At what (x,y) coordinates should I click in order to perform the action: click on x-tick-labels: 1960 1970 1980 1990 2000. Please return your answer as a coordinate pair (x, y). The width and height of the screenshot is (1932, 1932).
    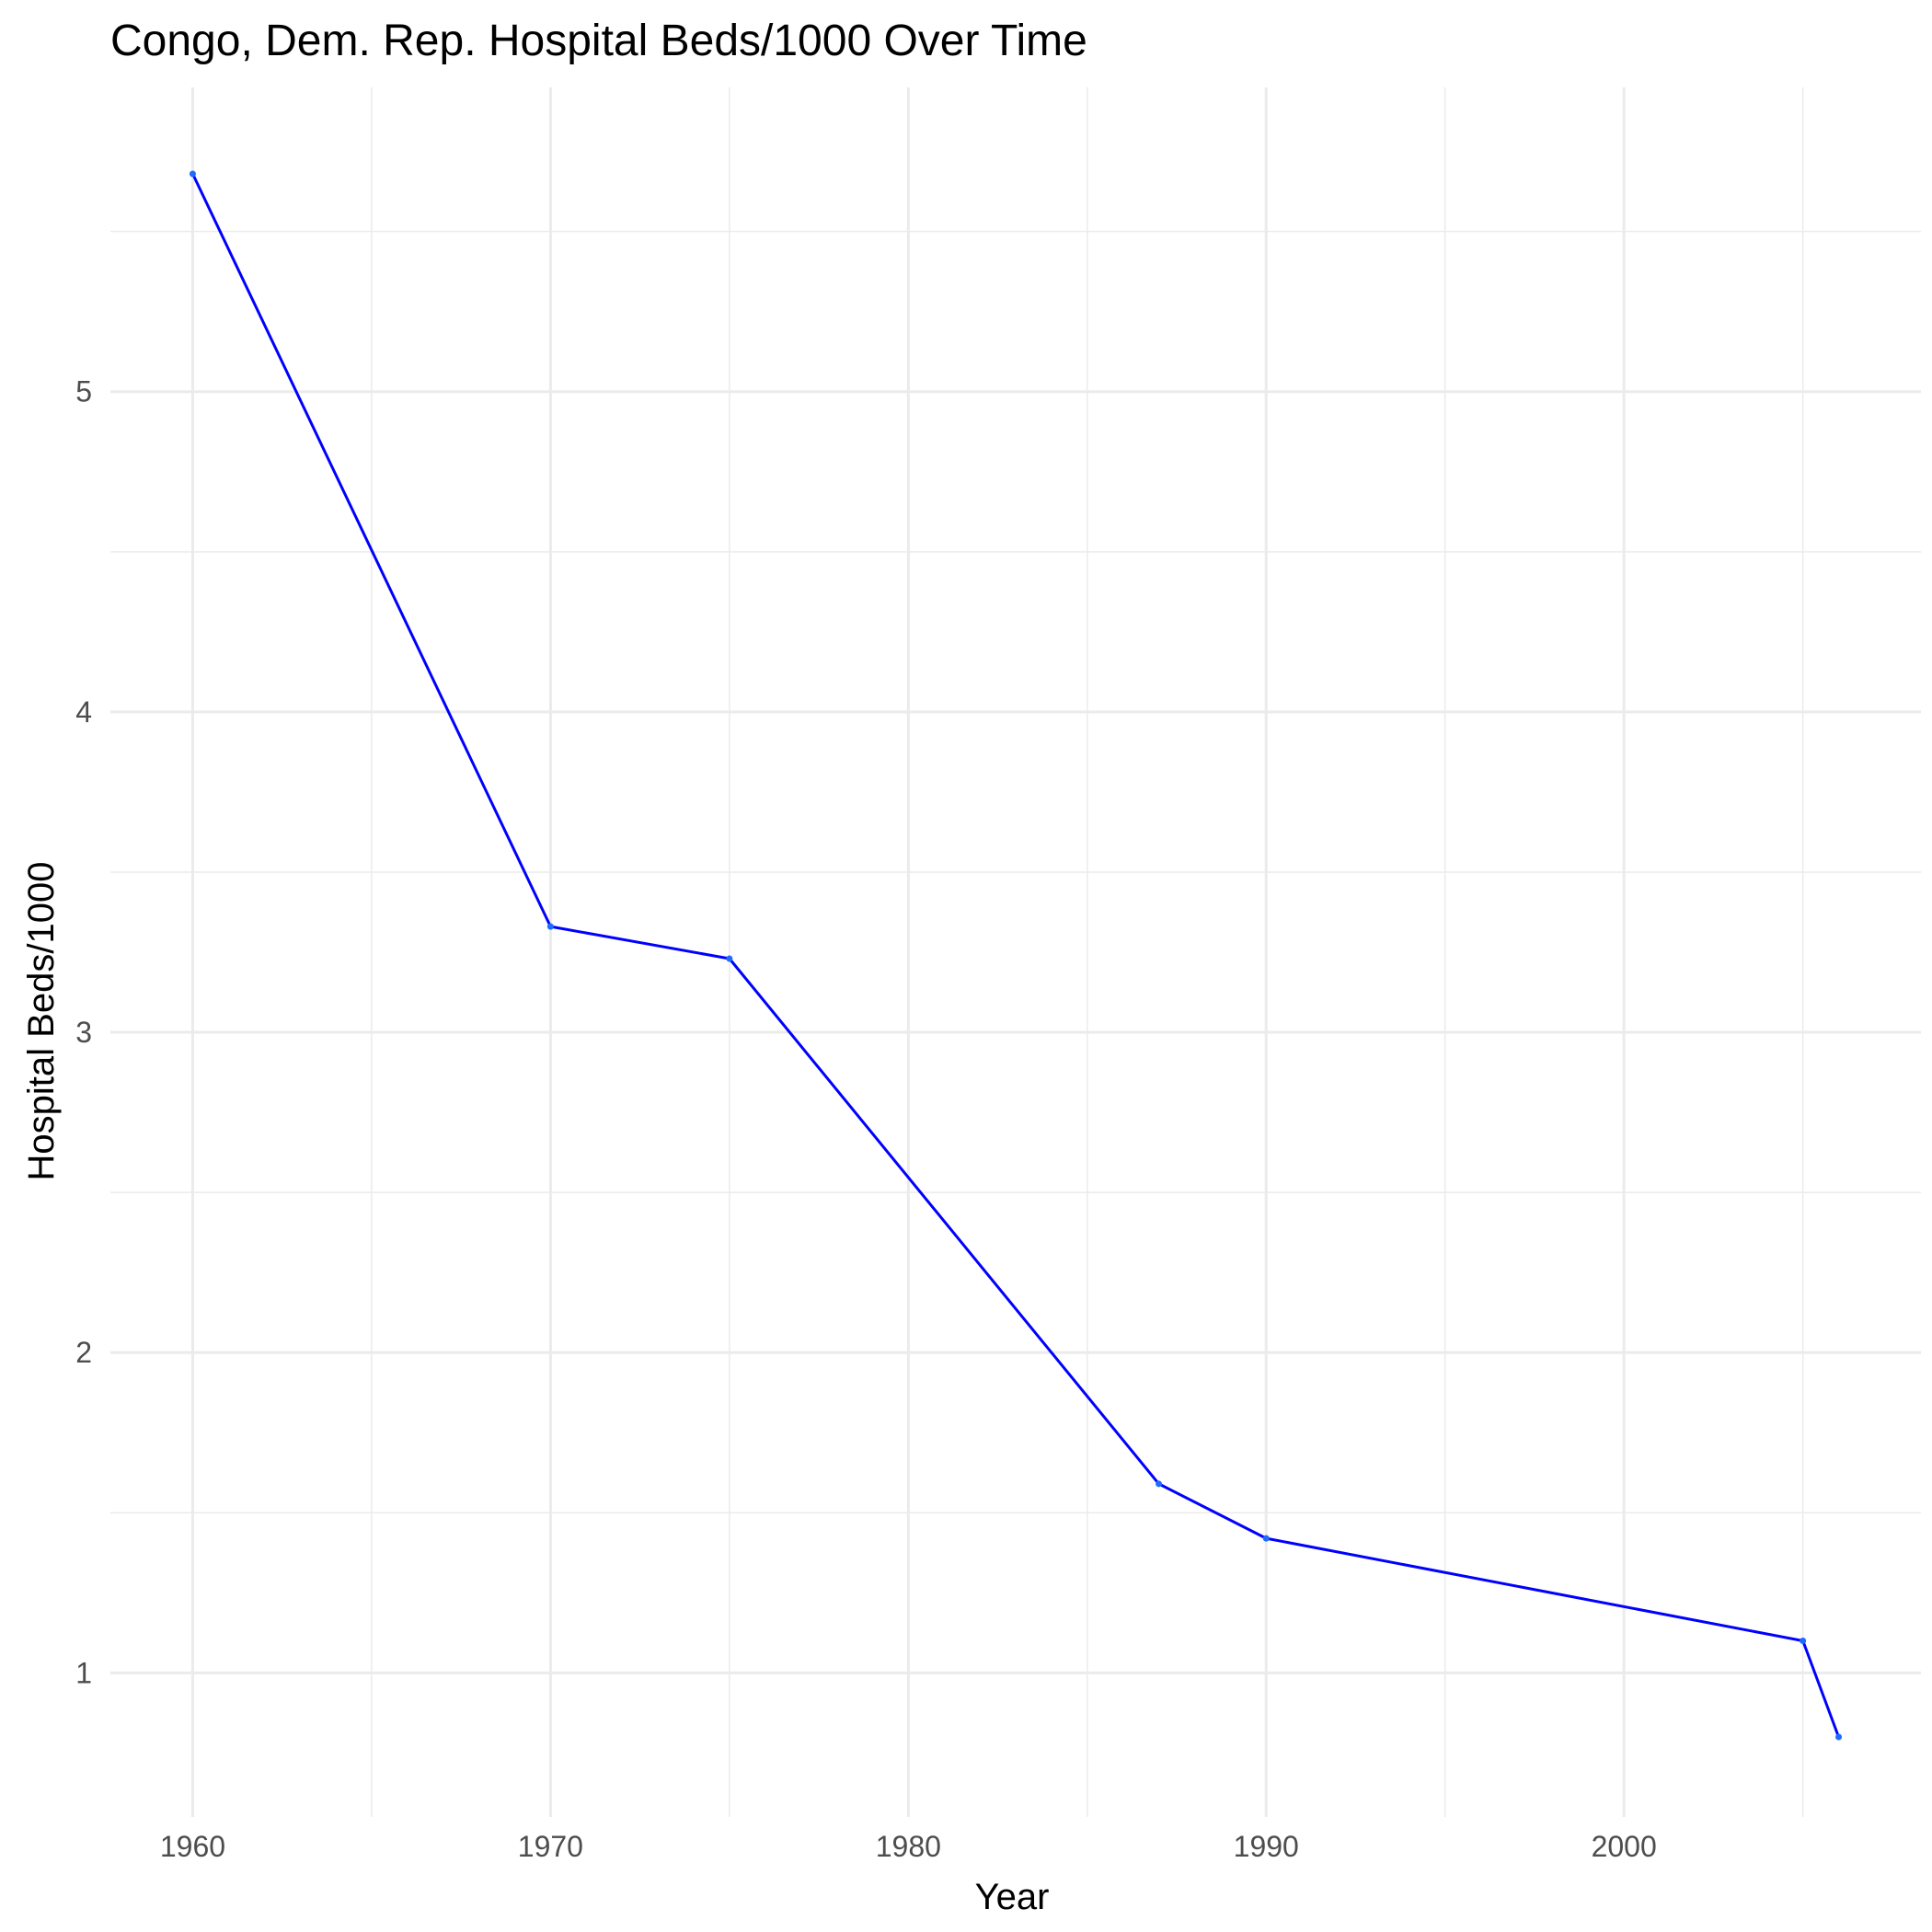
    Looking at the image, I should click on (908, 1846).